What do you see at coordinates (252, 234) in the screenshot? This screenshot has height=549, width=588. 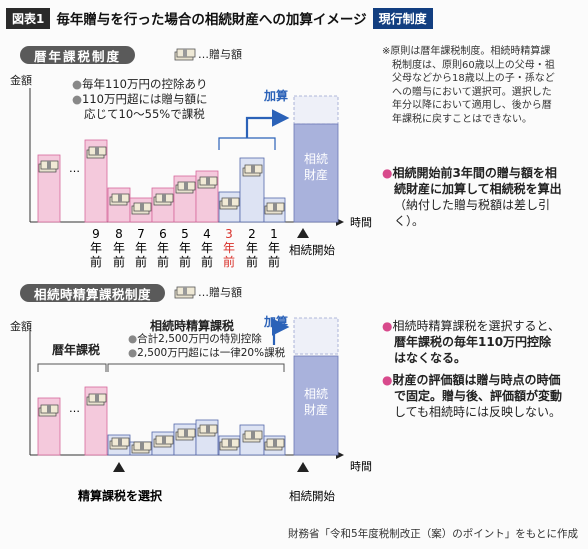 I see `year-num: 2` at bounding box center [252, 234].